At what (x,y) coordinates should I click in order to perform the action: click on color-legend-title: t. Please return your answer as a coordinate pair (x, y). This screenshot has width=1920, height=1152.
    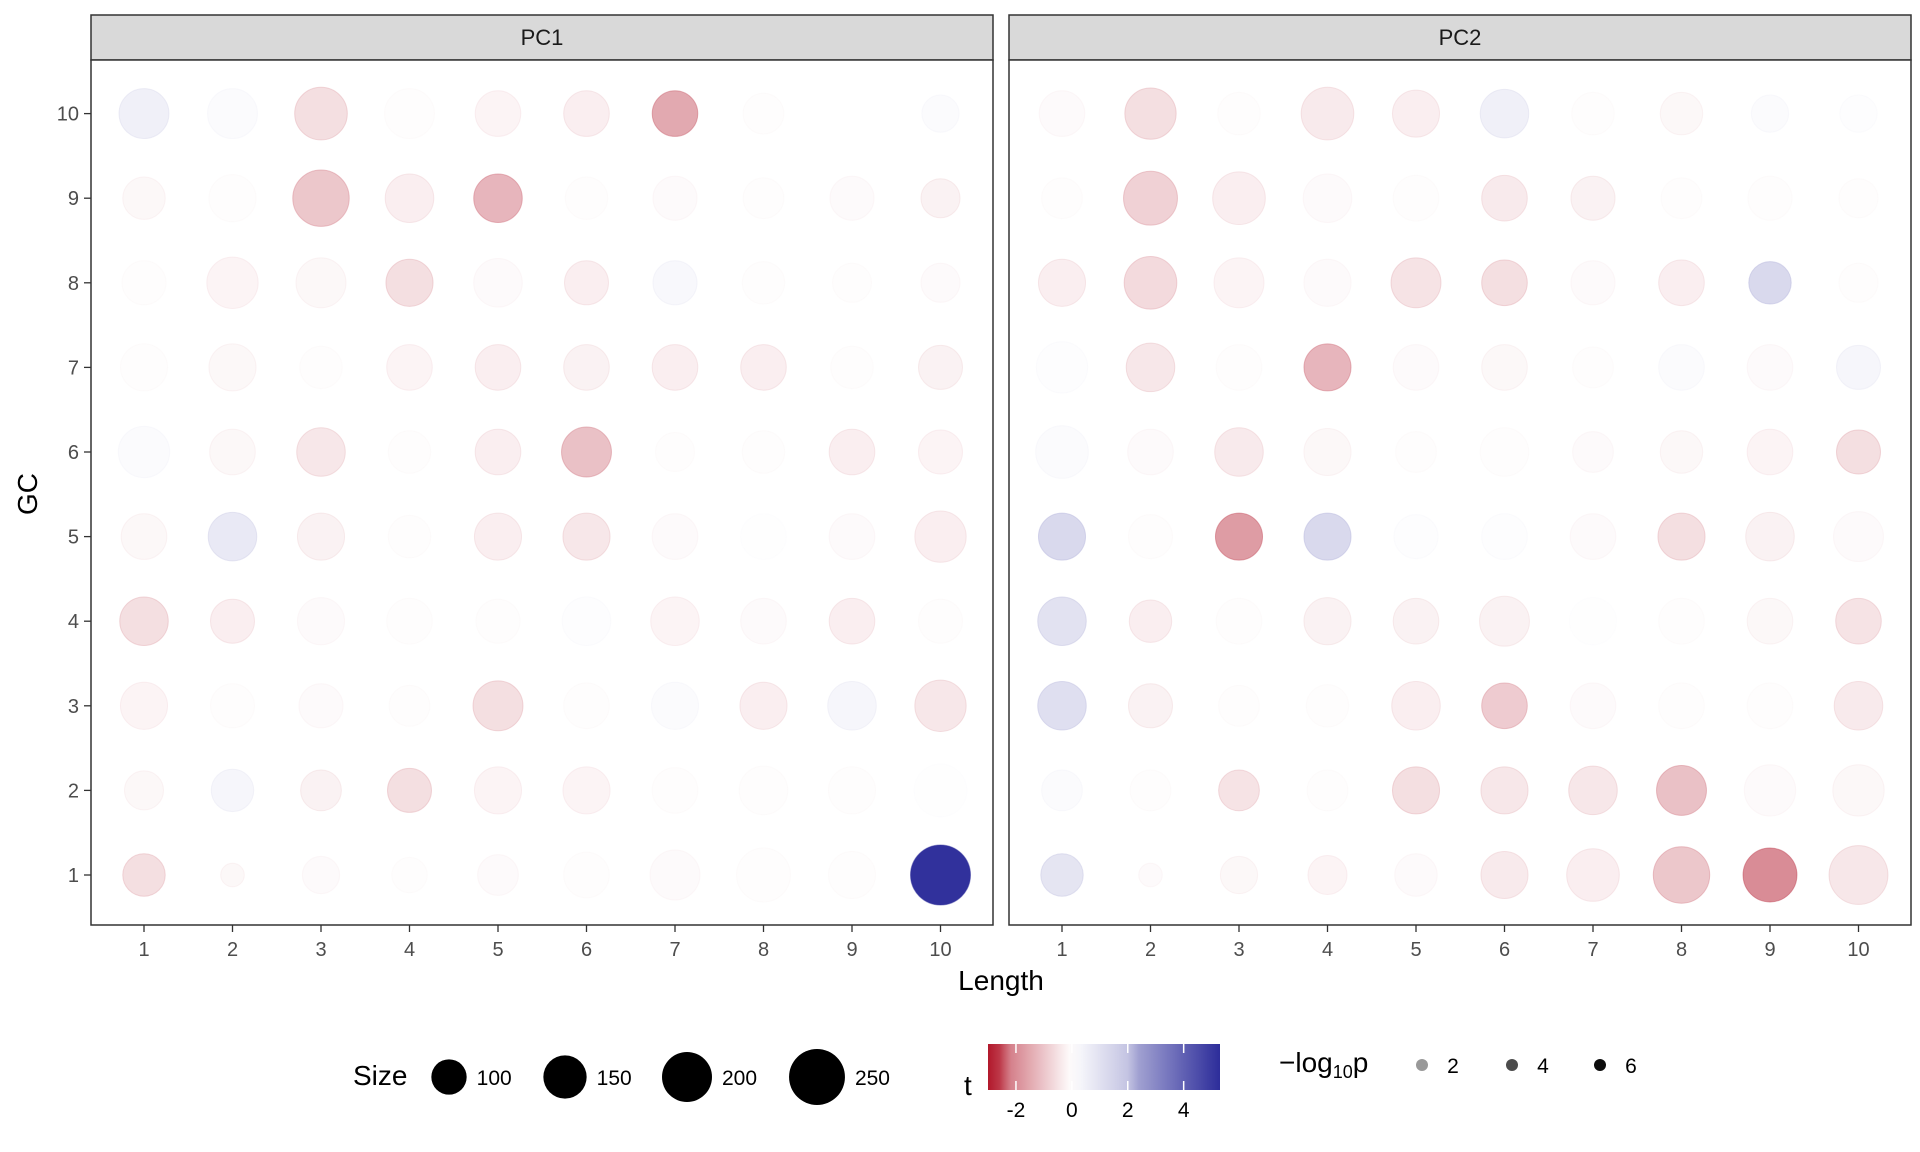
    Looking at the image, I should click on (968, 1085).